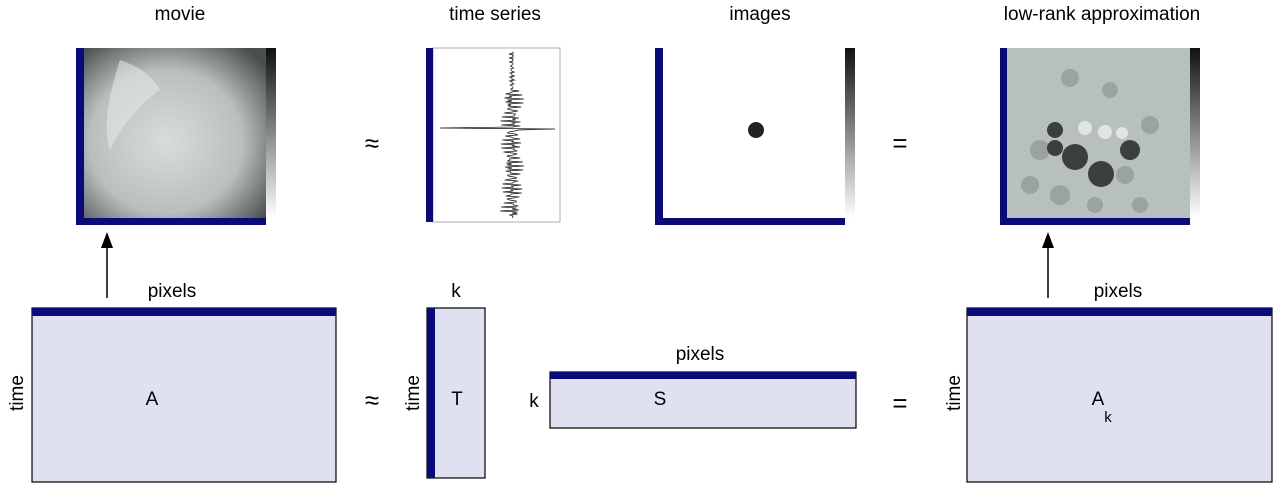 This screenshot has height=485, width=1281. What do you see at coordinates (1108, 417) in the screenshot?
I see `matrix-subscript: k` at bounding box center [1108, 417].